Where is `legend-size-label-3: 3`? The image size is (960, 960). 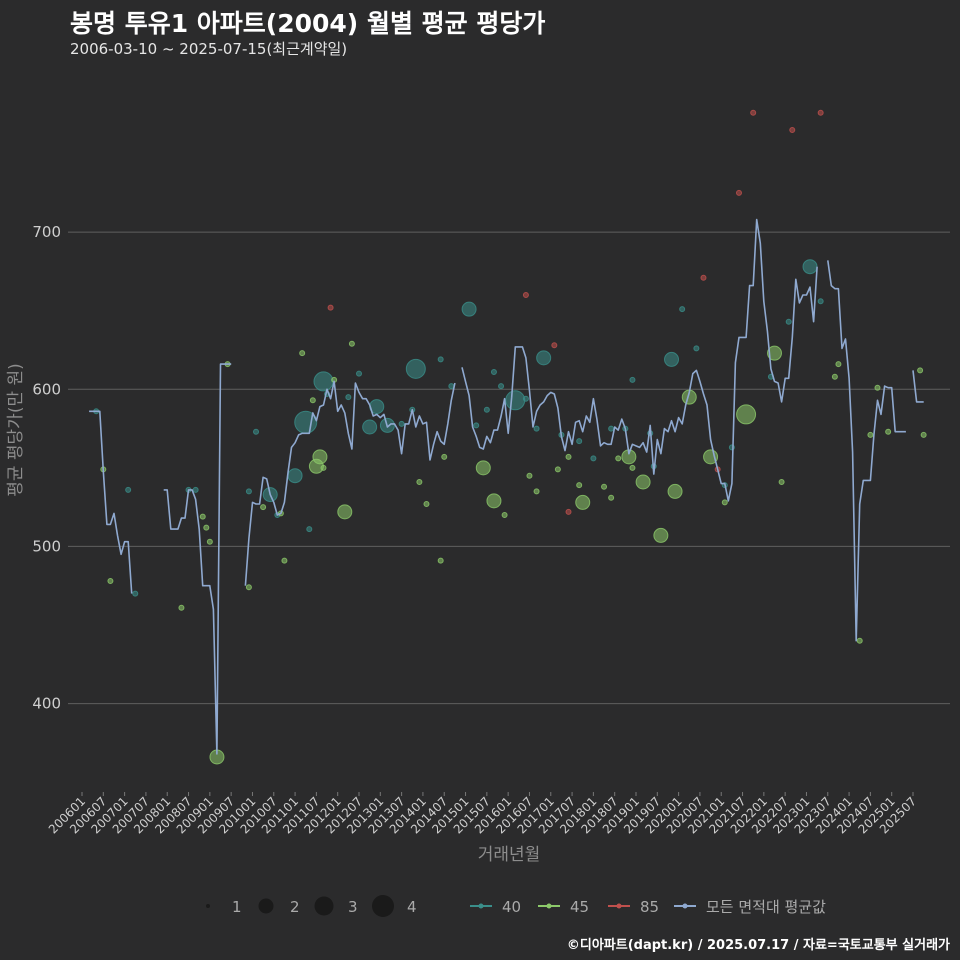 legend-size-label-3: 3 is located at coordinates (353, 907).